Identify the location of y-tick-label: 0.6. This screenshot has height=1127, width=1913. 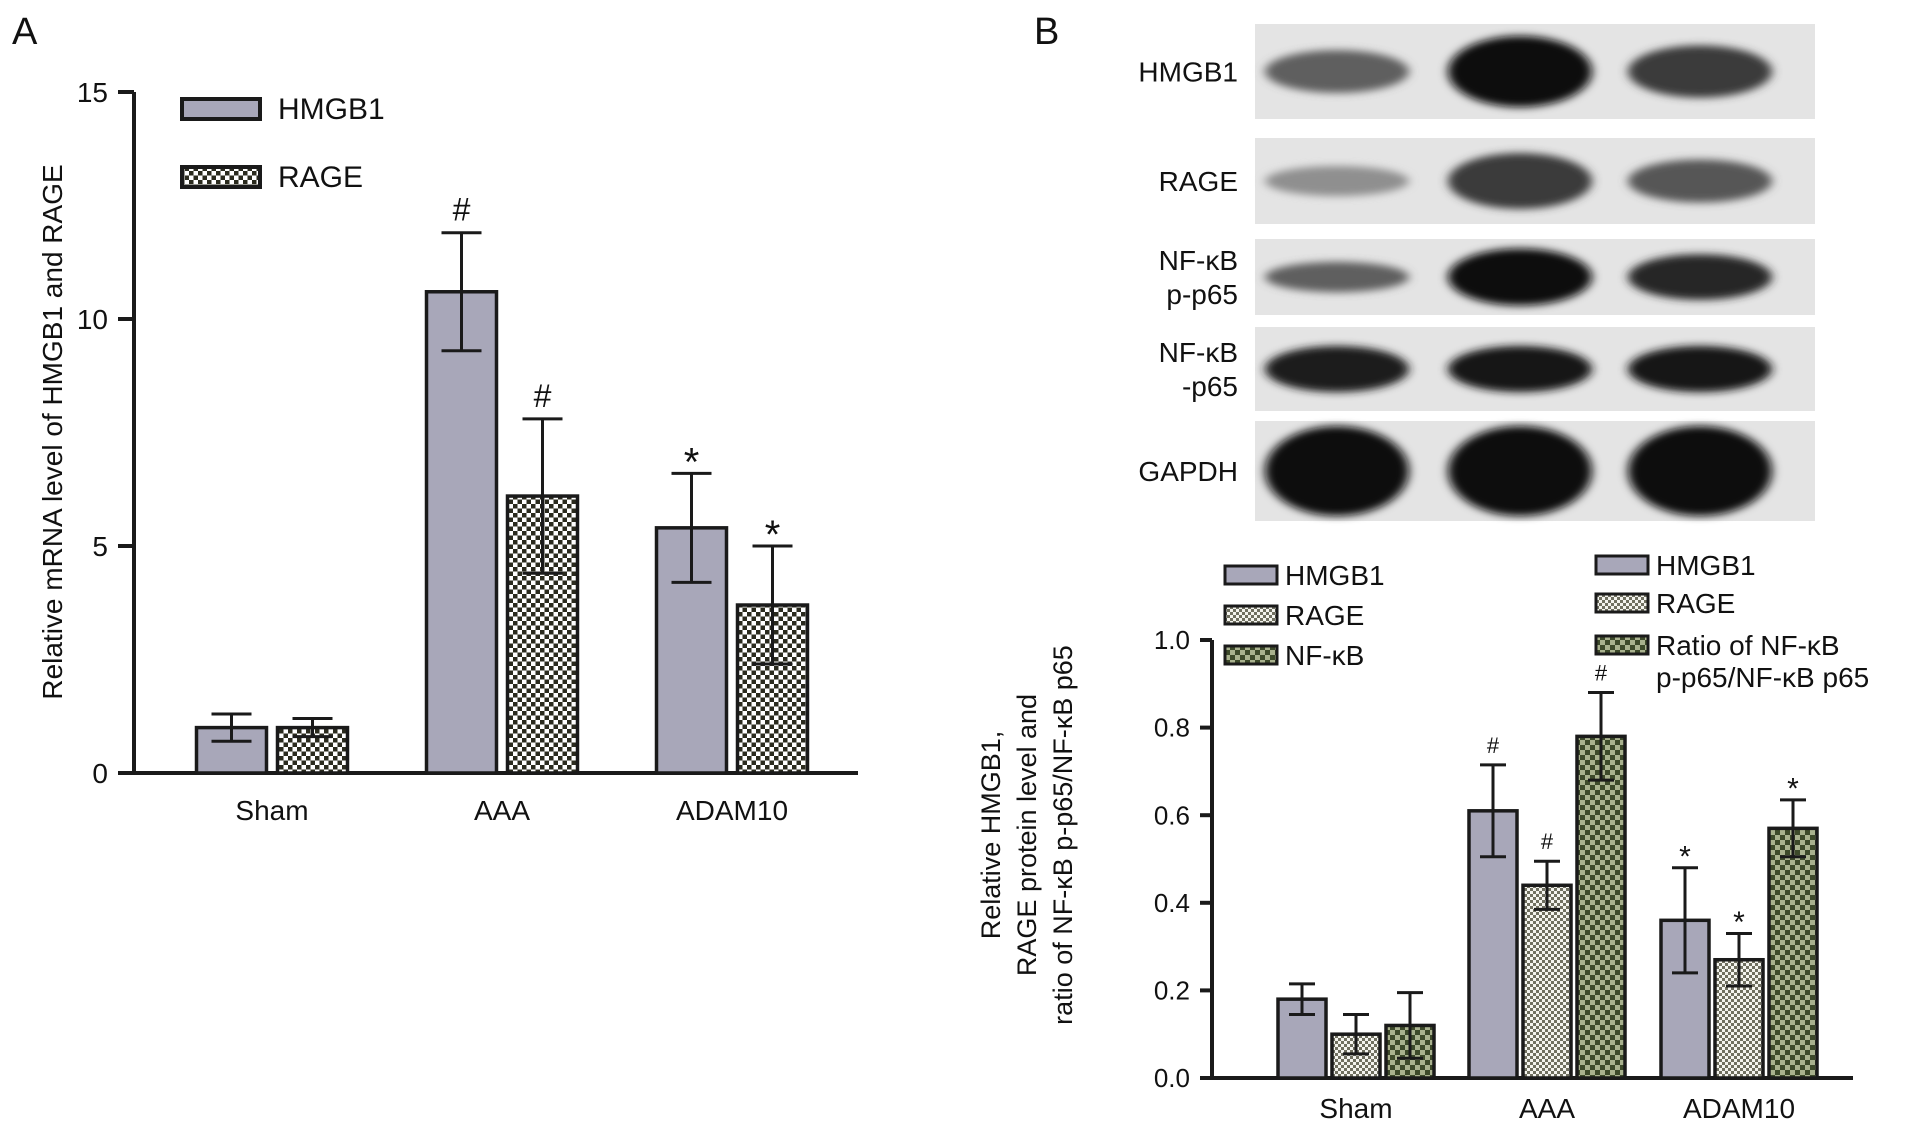
(1172, 815).